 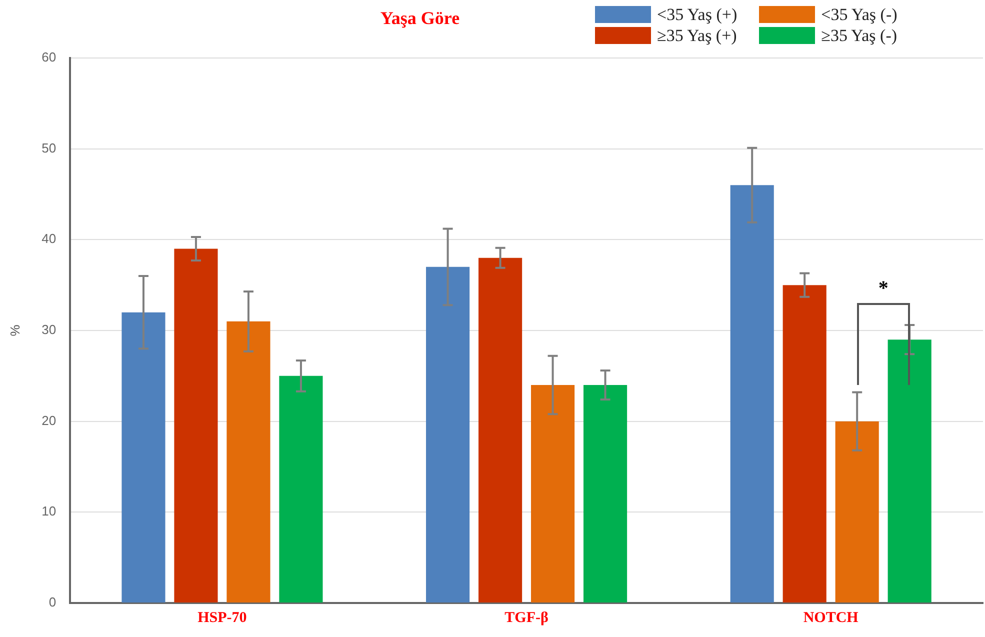 I want to click on legend-label: ≥35 Yaş (-), so click(x=859, y=36).